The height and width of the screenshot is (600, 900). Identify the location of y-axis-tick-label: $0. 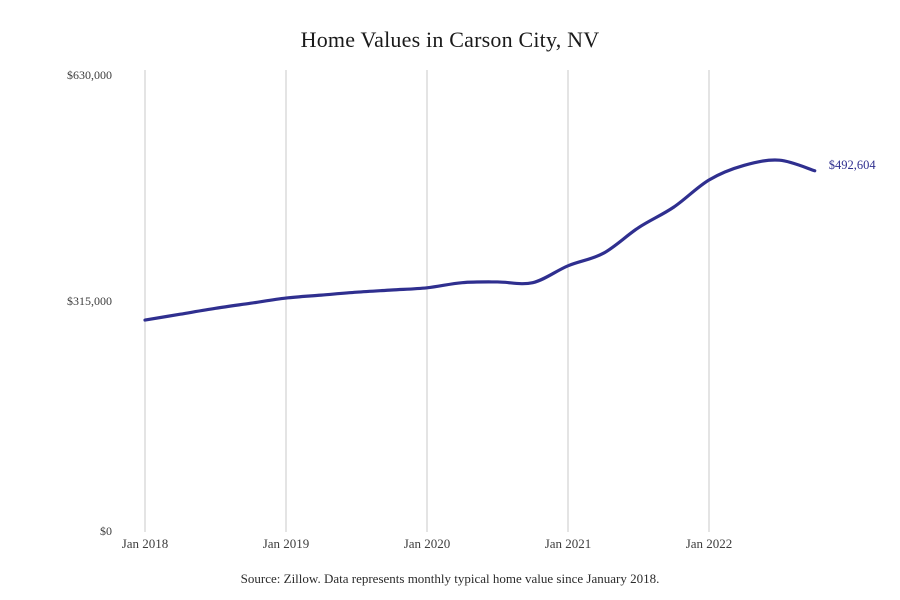
(106, 531).